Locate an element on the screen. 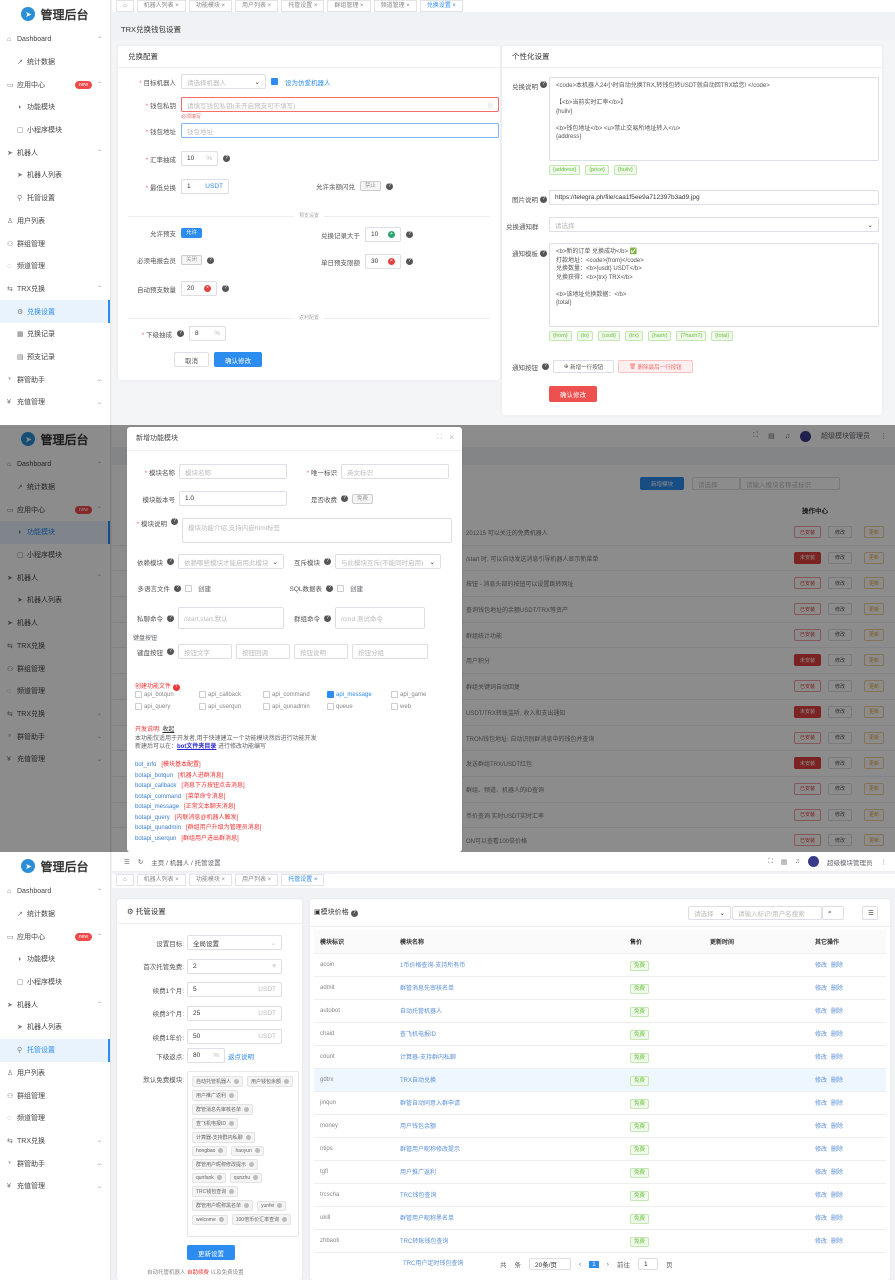 This screenshot has width=895, height=1280. table-row: money 用户钱包余额 免费 修改 删除 is located at coordinates (600, 1126).